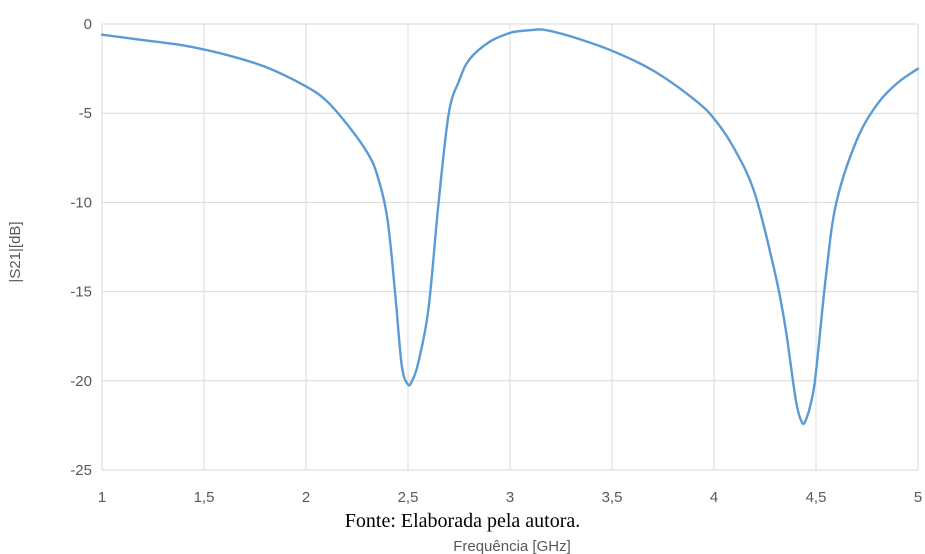 This screenshot has height=554, width=925. I want to click on x-tick-label: 2,5, so click(408, 497).